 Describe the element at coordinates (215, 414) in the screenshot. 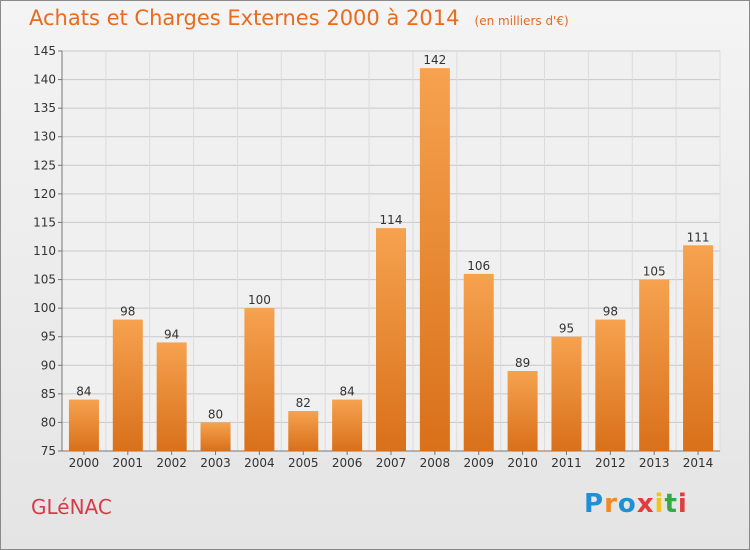

I see `data-label: 80` at that location.